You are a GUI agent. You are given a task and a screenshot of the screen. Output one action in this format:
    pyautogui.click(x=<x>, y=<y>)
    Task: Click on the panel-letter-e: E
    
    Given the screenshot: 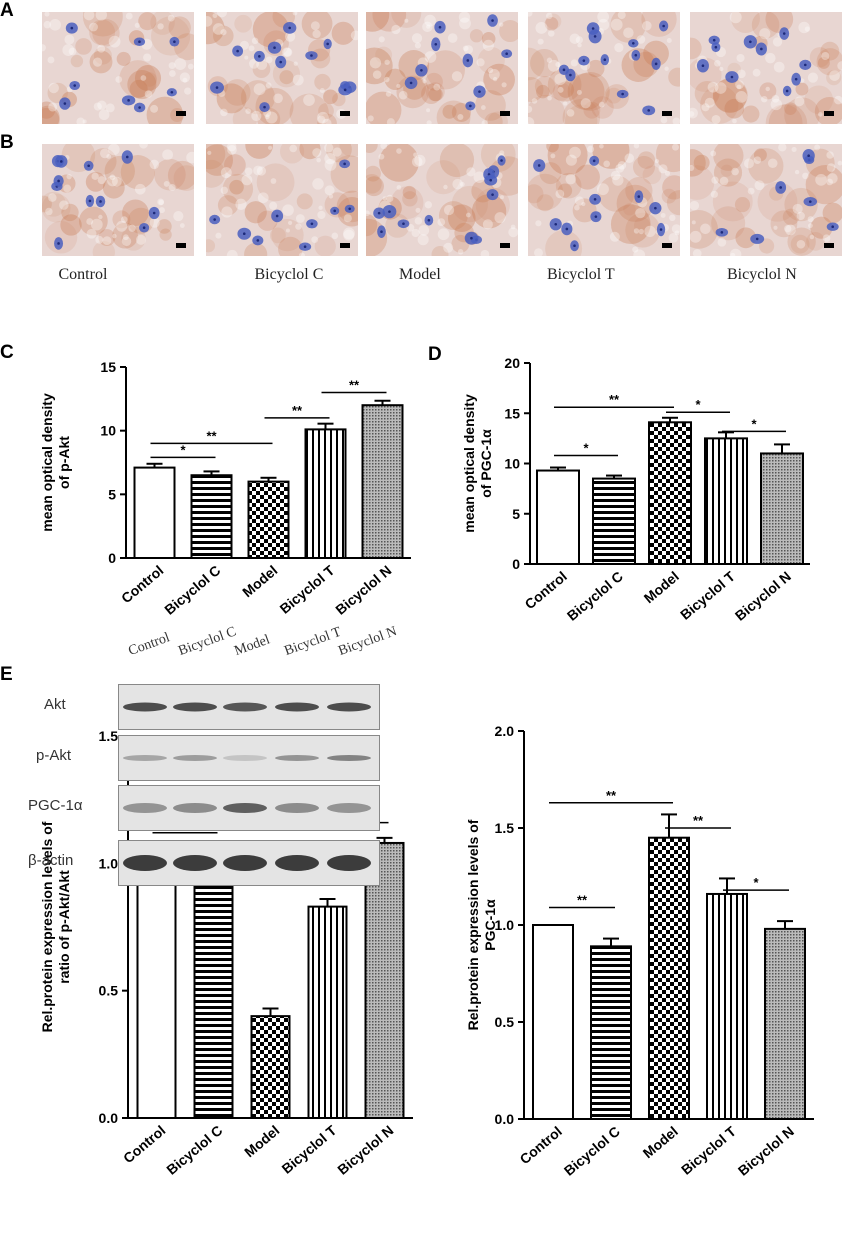 What is the action you would take?
    pyautogui.click(x=6, y=674)
    